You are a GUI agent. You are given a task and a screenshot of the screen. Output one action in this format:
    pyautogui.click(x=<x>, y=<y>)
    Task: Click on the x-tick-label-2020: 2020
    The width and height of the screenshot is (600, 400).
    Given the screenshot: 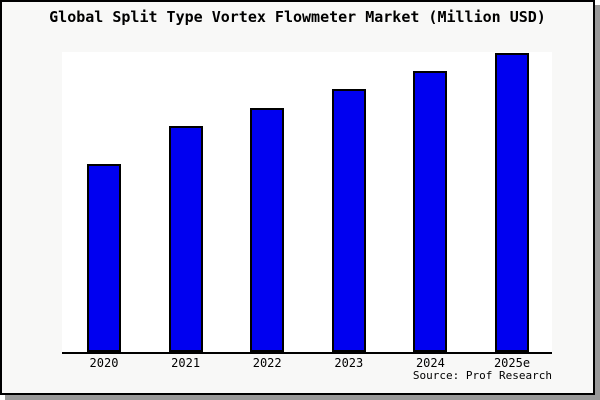 What is the action you would take?
    pyautogui.click(x=104, y=363)
    